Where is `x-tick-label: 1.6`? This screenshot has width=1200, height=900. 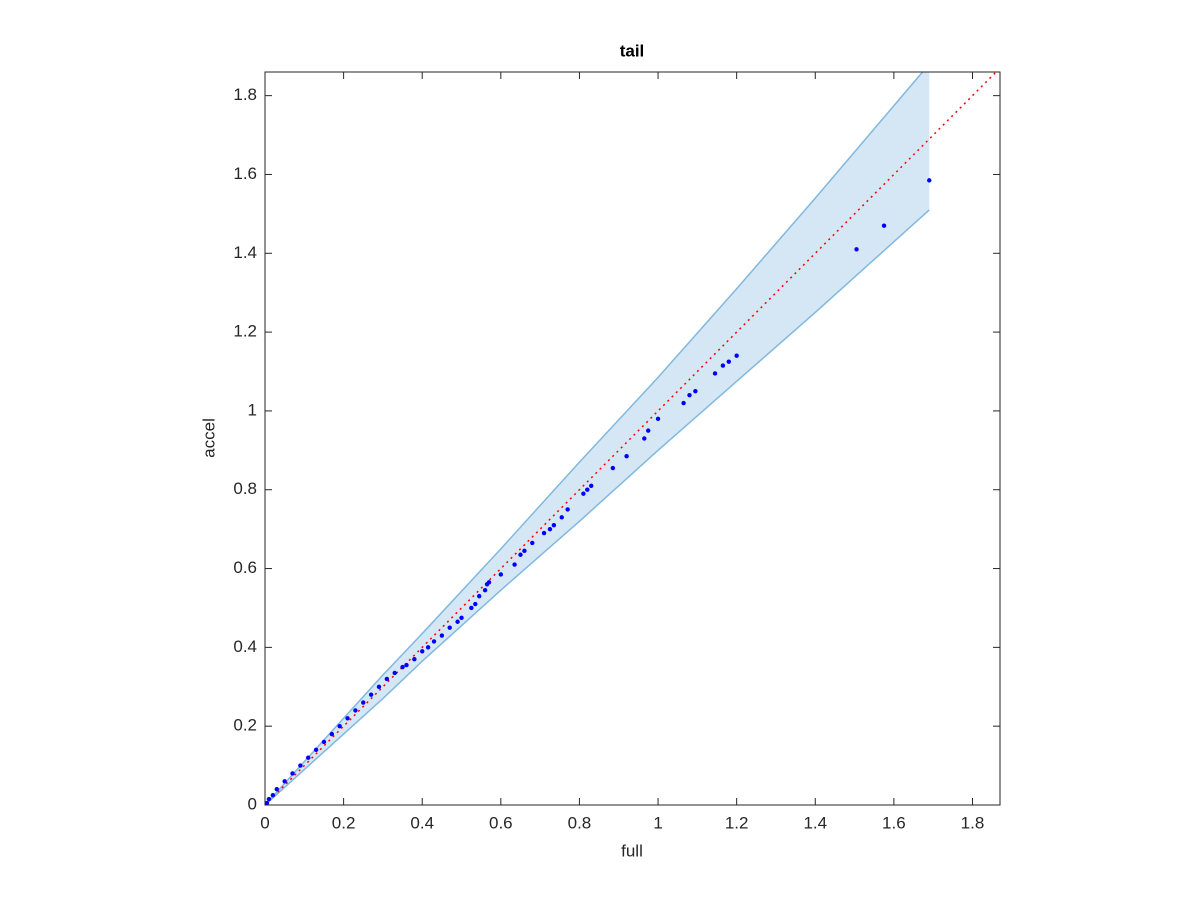
x-tick-label: 1.6 is located at coordinates (894, 822).